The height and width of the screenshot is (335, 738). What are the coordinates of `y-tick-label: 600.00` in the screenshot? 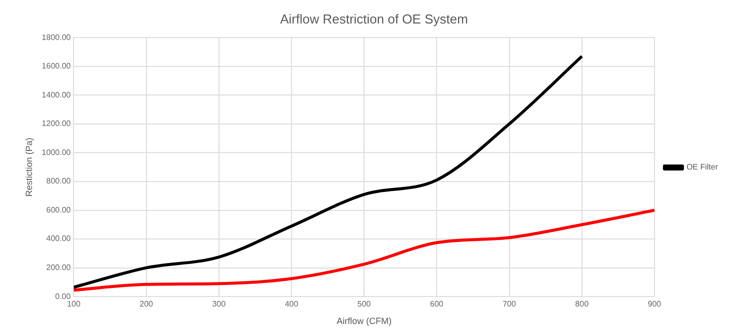 It's located at (59, 209).